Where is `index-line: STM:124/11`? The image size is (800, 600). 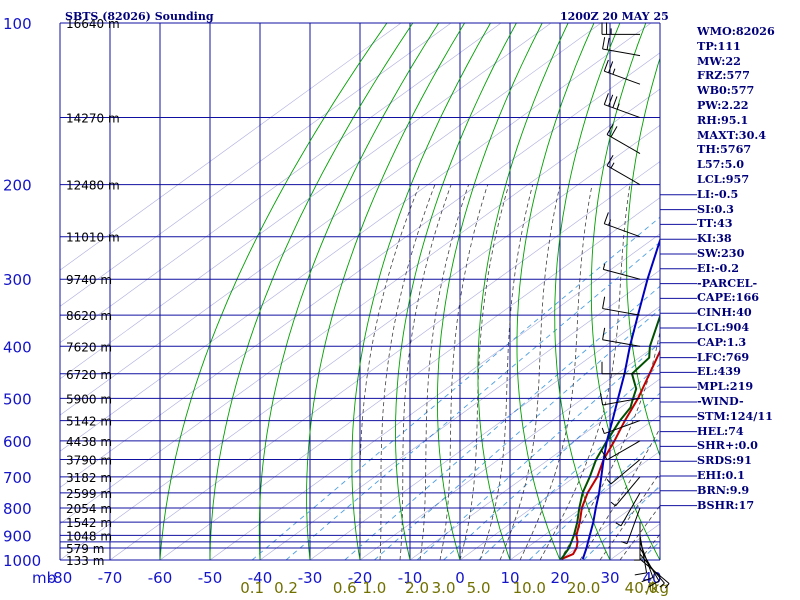
index-line: STM:124/11 is located at coordinates (735, 415).